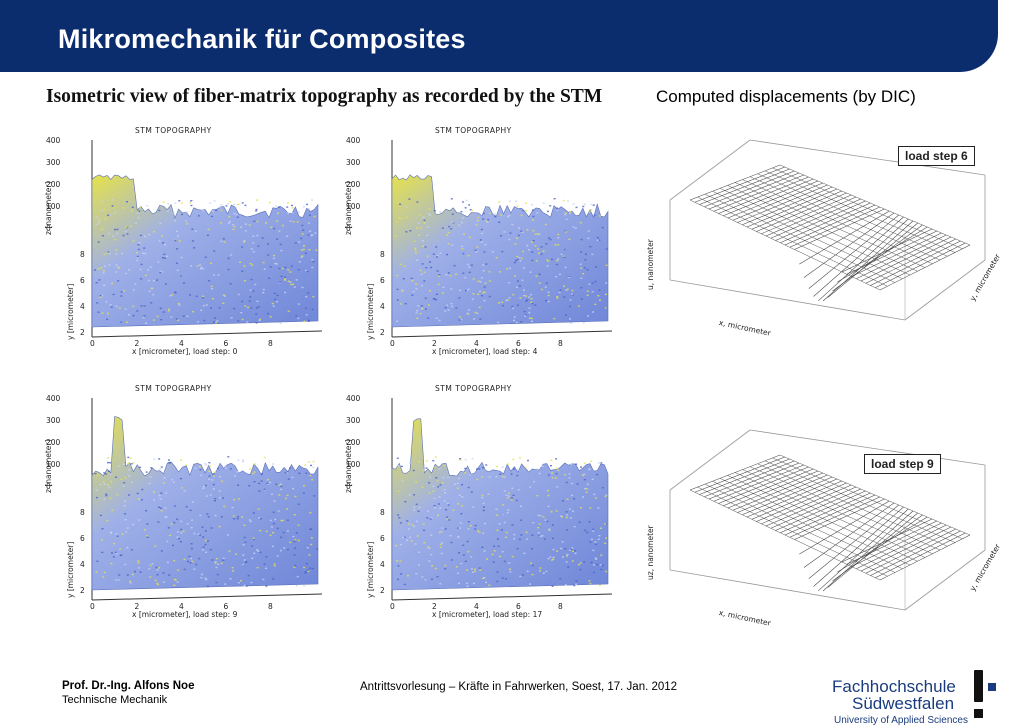  Describe the element at coordinates (262, 39) in the screenshot. I see `slide-title: Mikromechanik für Composites` at that location.